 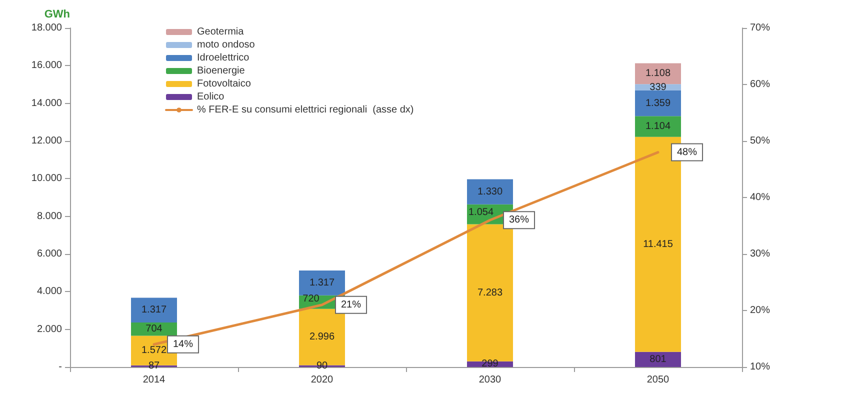 I want to click on data-label: 7.283, so click(x=490, y=292).